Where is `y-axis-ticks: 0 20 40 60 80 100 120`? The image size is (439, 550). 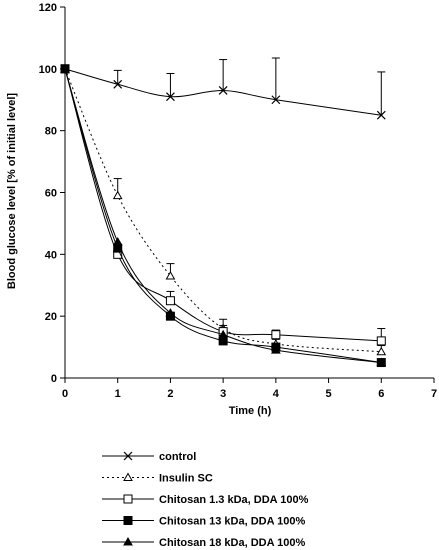
y-axis-ticks: 0 20 40 60 80 100 120 is located at coordinates (52, 193).